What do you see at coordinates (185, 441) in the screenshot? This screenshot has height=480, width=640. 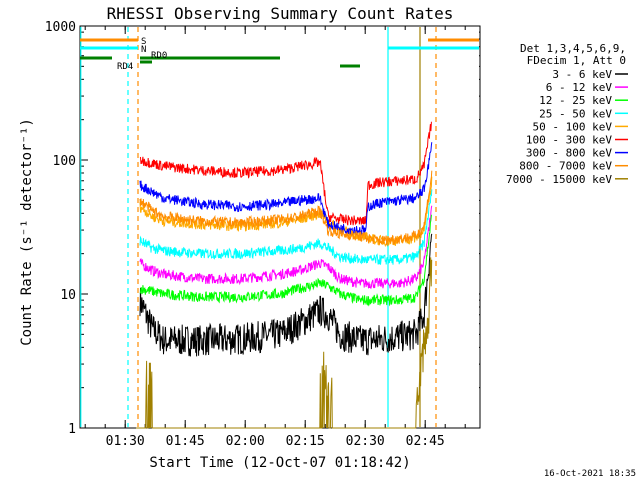 I see `x-tick-label: 01:45` at bounding box center [185, 441].